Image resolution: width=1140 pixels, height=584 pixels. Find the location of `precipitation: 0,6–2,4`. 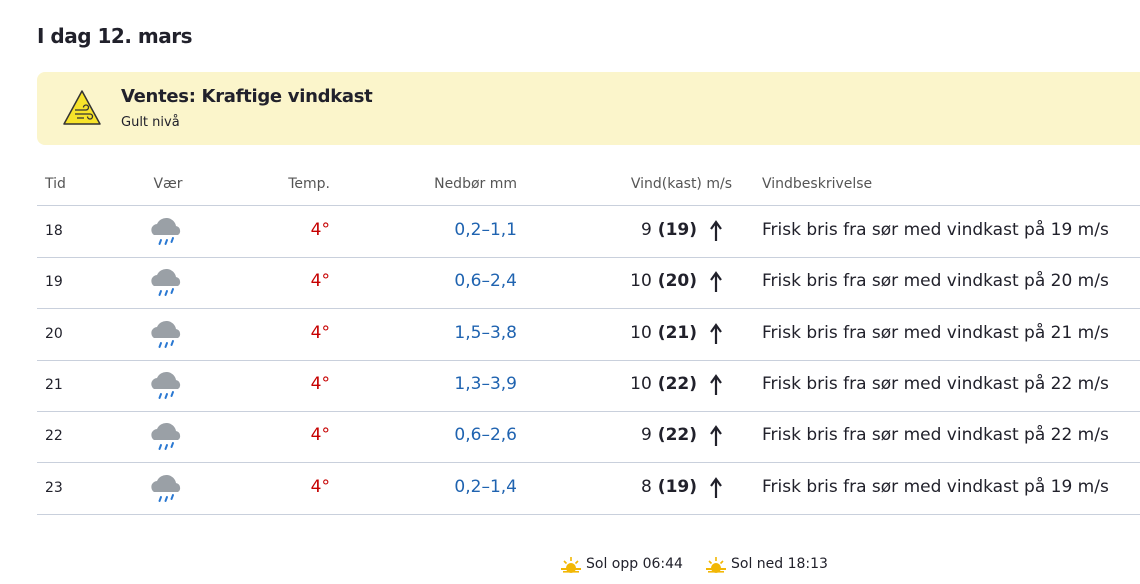

precipitation: 0,6–2,4 is located at coordinates (485, 281).